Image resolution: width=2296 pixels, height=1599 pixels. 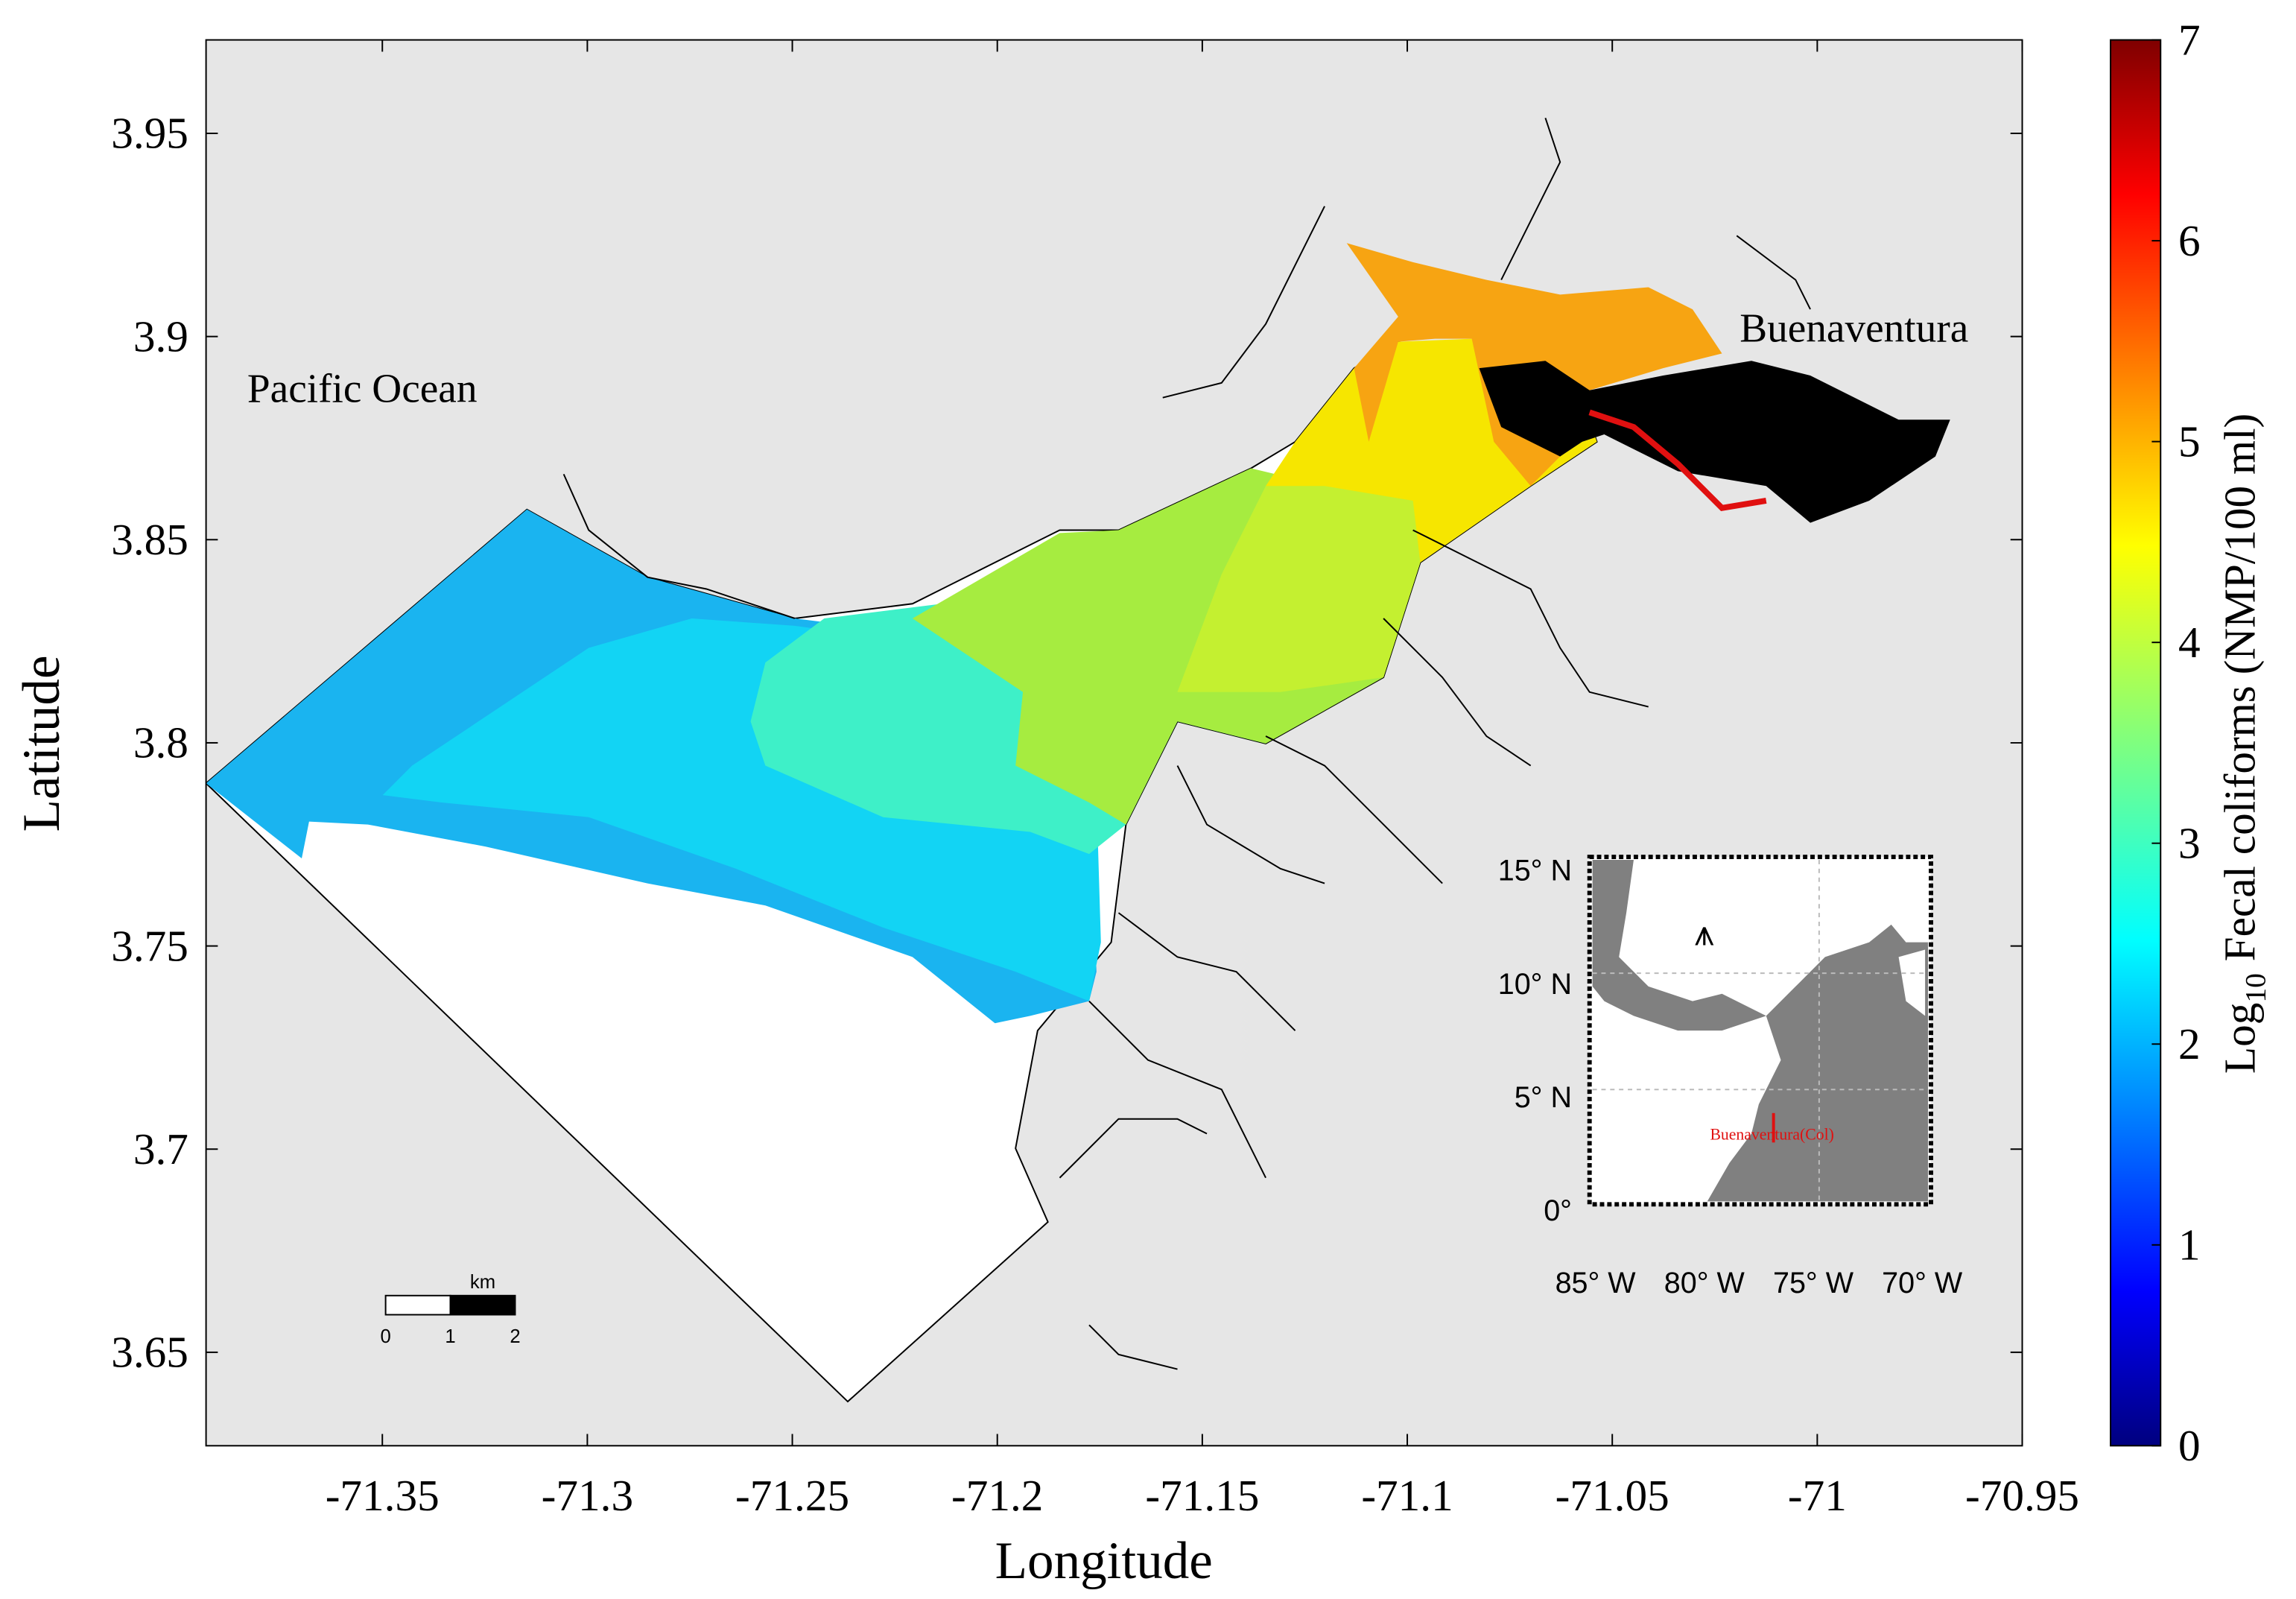 I want to click on colorbar-tick-label: 5, so click(x=2189, y=442).